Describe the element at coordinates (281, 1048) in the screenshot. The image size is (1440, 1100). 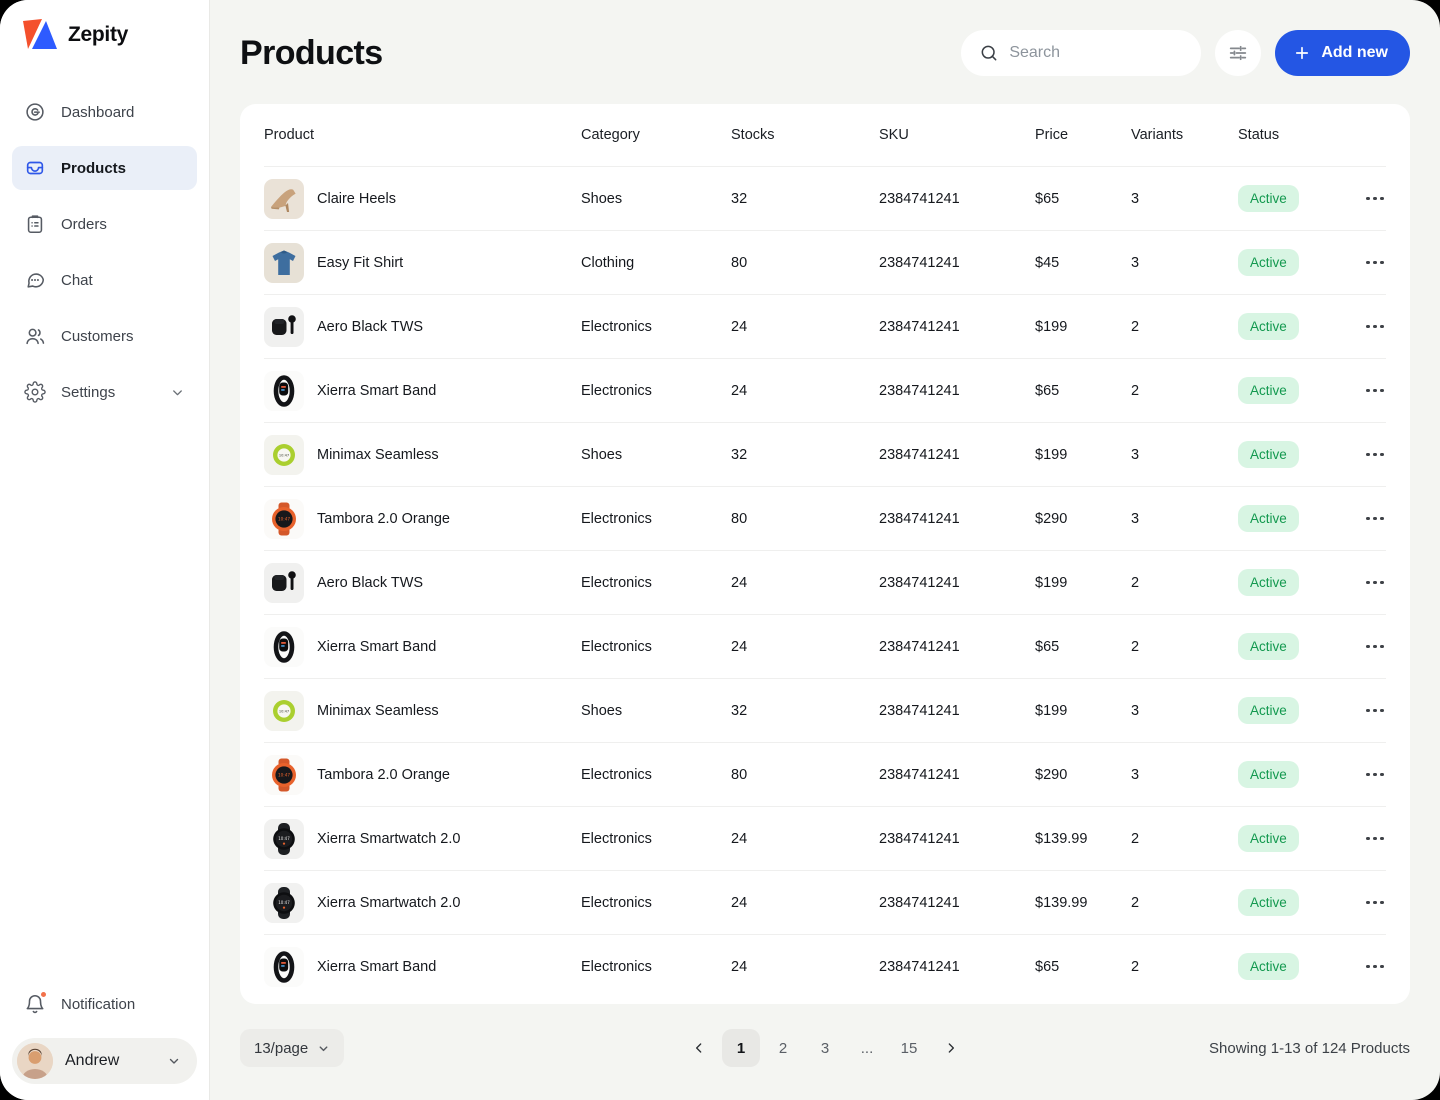
I see `page-size-label: 13/page` at that location.